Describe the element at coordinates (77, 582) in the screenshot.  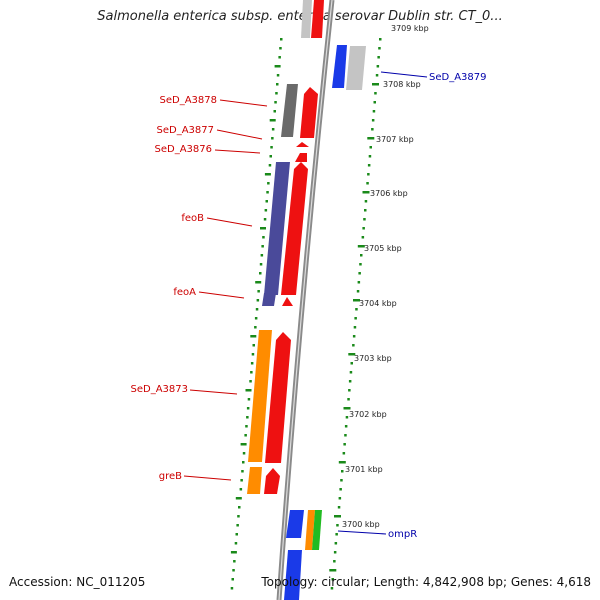
I see `accession-text: Accession: NC_011205` at that location.